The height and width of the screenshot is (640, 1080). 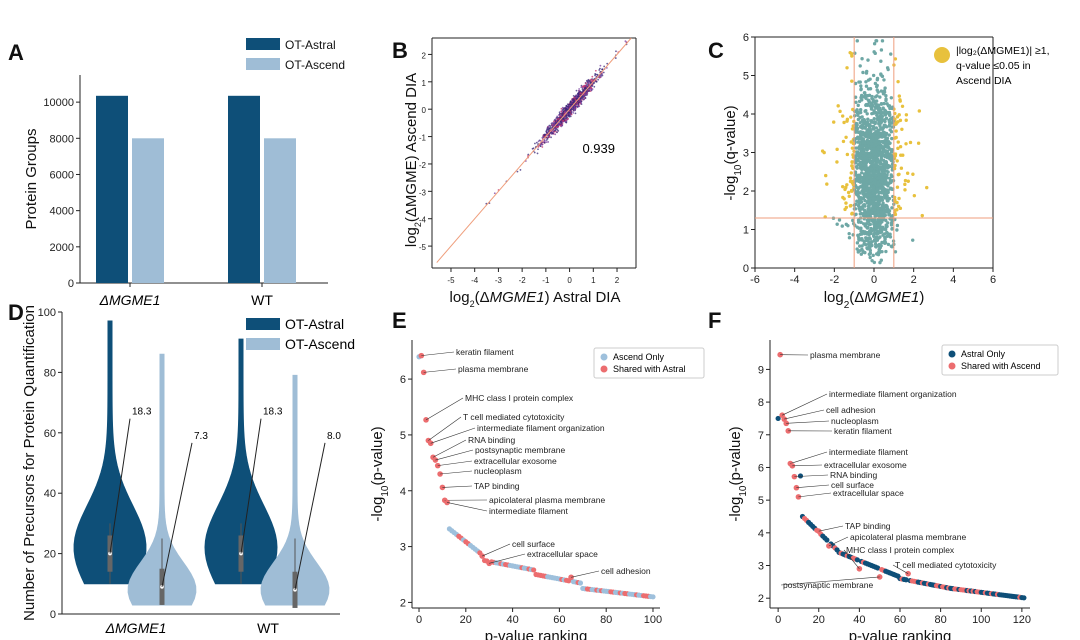 What do you see at coordinates (451, 280) in the screenshot?
I see `x-tick-label: -5` at bounding box center [451, 280].